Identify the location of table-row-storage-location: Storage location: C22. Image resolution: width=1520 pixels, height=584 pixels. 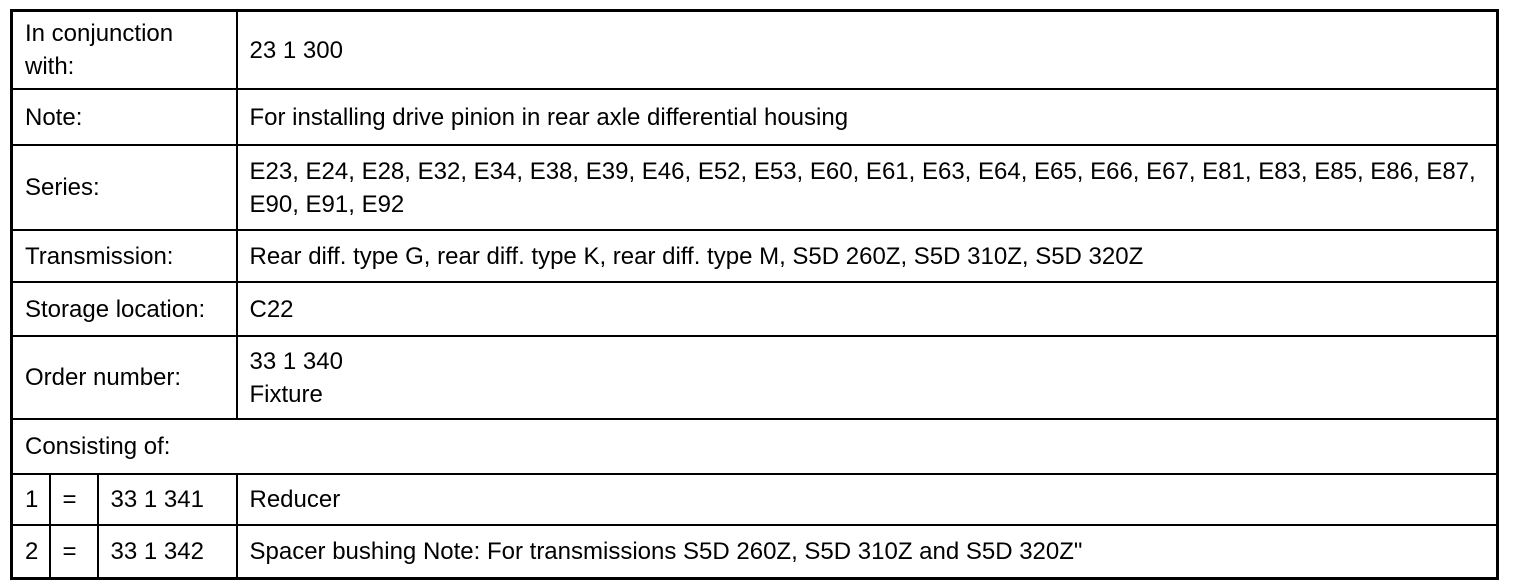
(754, 309).